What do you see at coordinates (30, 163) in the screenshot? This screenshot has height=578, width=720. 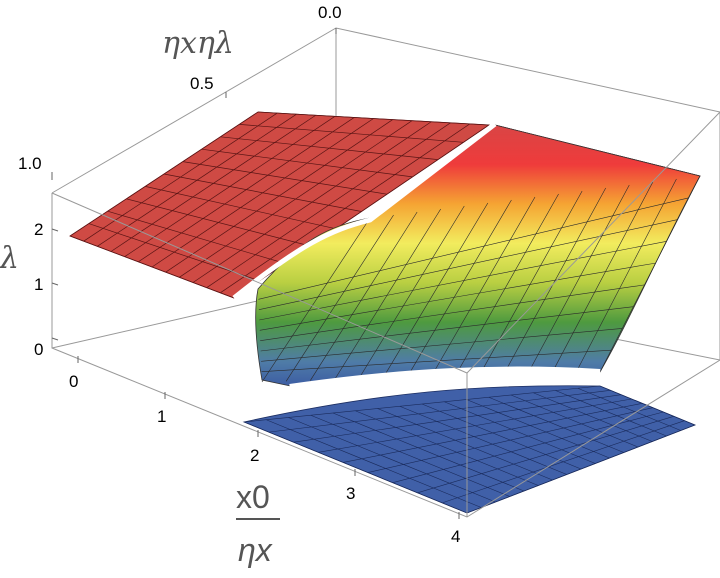 I see `y-tick-2: 1.0` at bounding box center [30, 163].